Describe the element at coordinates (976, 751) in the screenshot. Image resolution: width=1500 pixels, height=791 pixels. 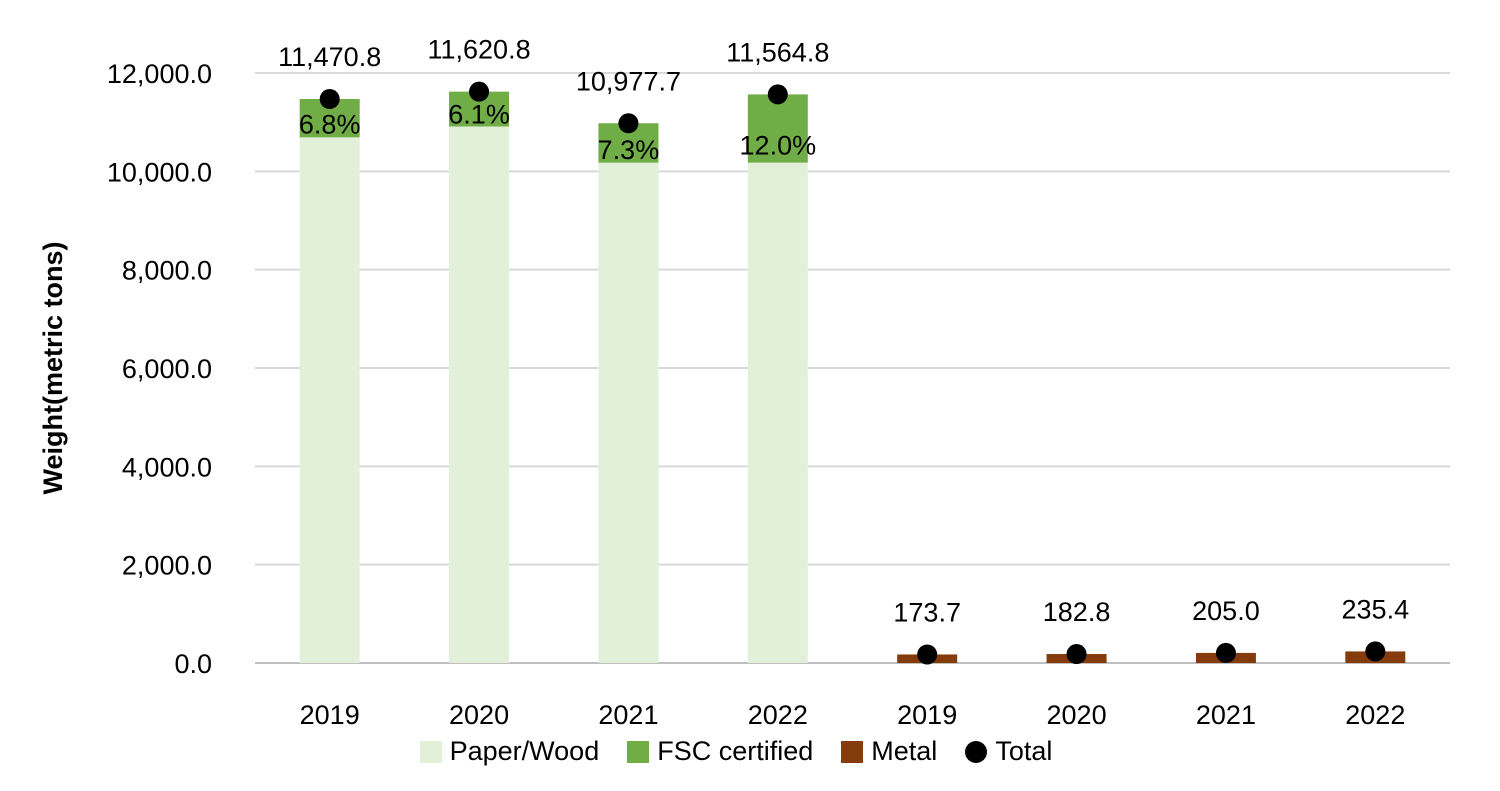
I see `legend-marker-total` at that location.